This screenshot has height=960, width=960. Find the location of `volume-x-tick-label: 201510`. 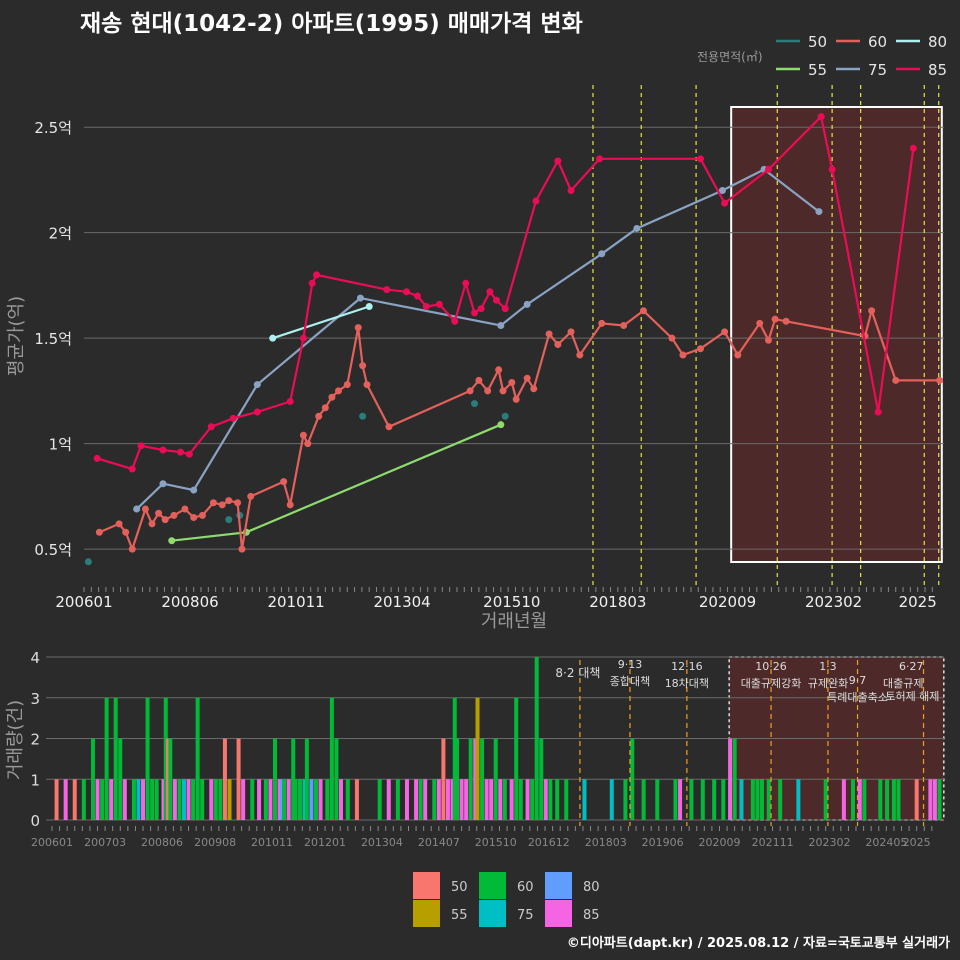

volume-x-tick-label: 201510 is located at coordinates (496, 842).